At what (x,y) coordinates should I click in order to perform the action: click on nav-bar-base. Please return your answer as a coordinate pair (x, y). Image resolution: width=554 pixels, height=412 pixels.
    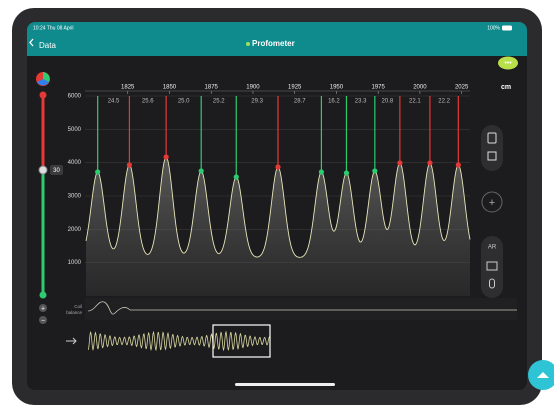
    Looking at the image, I should click on (277, 52).